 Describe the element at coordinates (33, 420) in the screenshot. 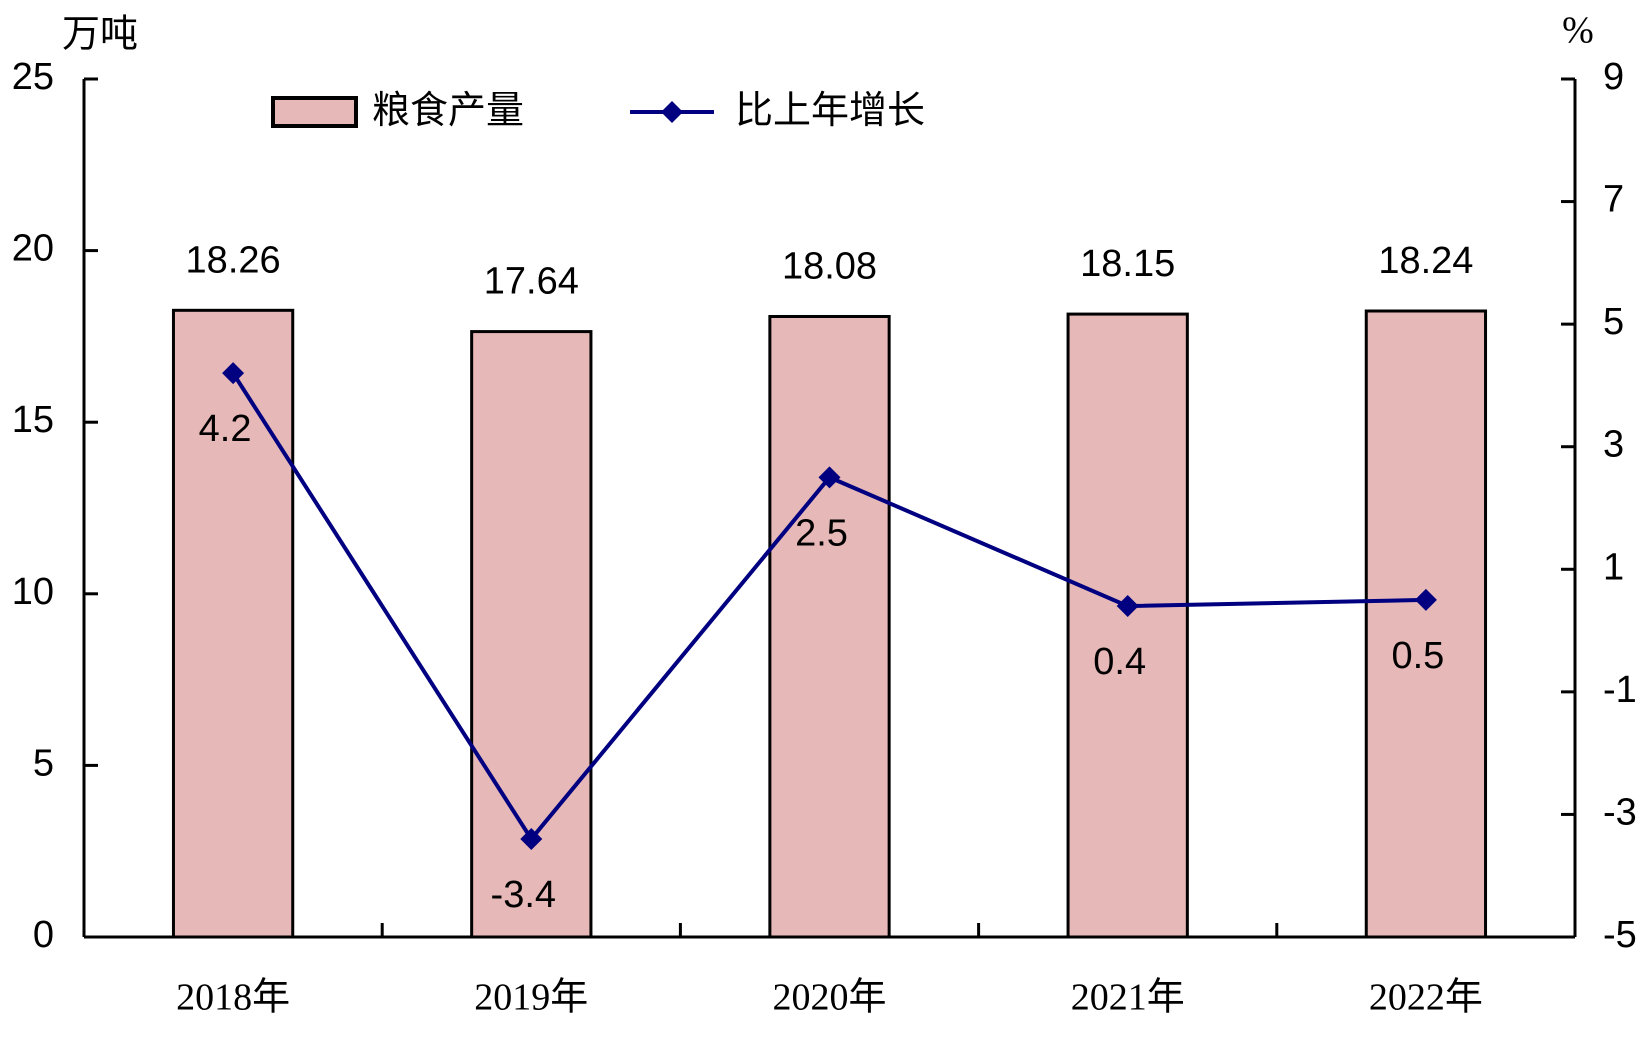

I see `y-tick-label: 15` at that location.